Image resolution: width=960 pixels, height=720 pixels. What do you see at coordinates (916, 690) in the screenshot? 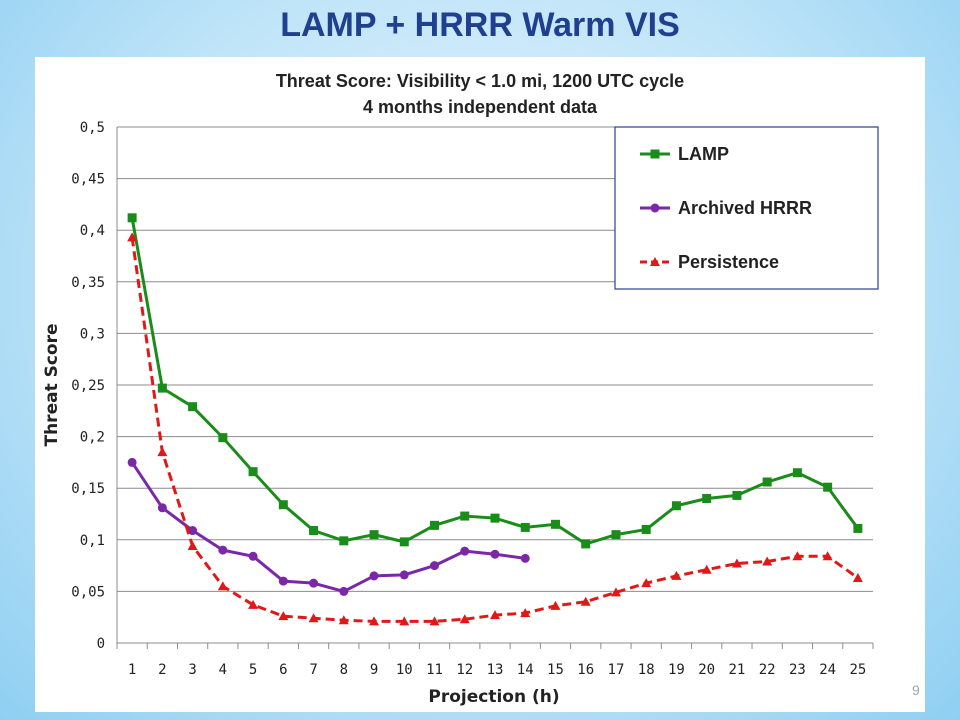
I see `slide-number: 9` at bounding box center [916, 690].